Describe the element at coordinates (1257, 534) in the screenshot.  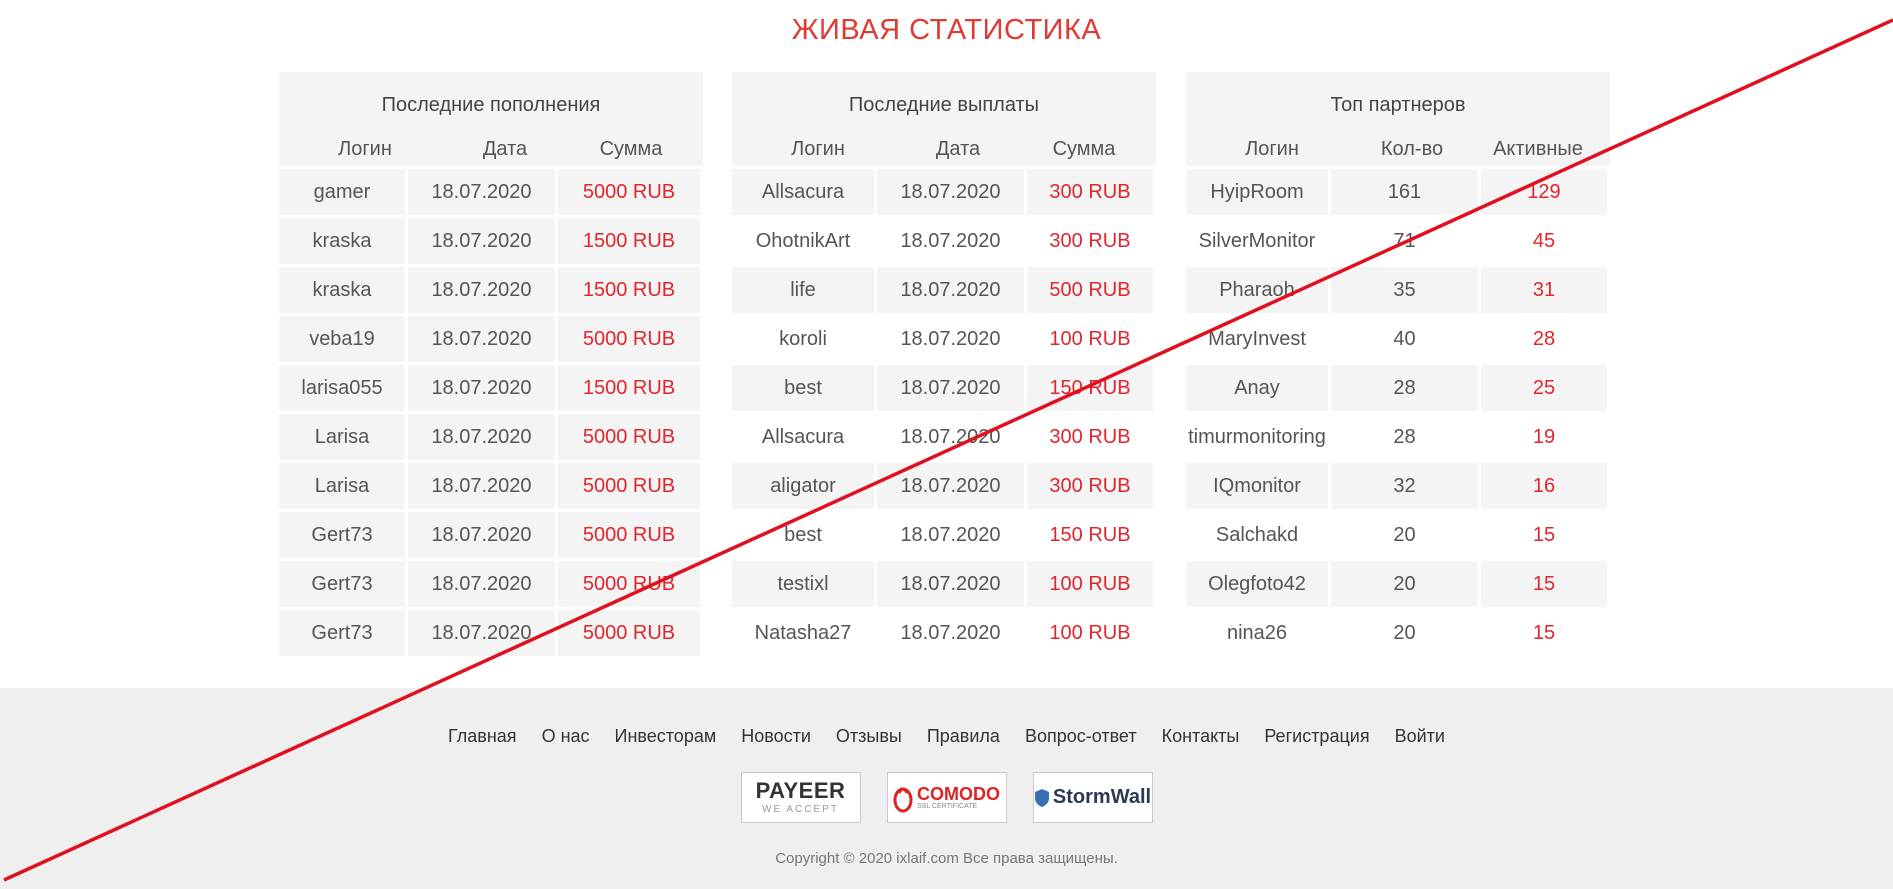
I see `cell-login: Salchakd` at that location.